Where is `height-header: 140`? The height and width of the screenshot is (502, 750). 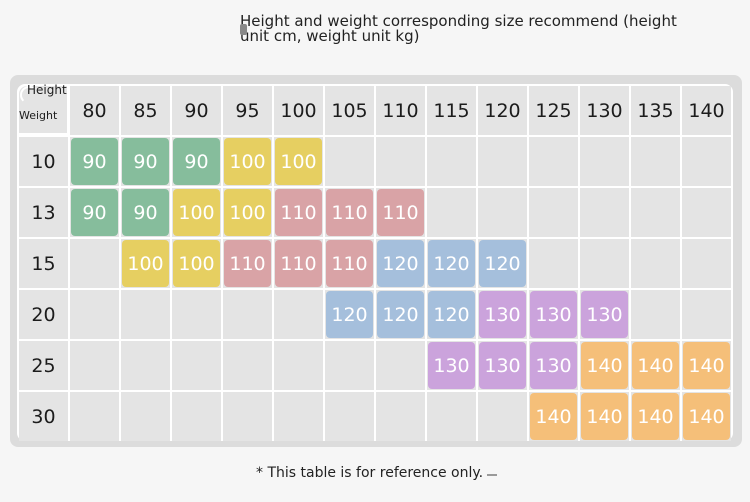
height-header: 140 is located at coordinates (706, 110).